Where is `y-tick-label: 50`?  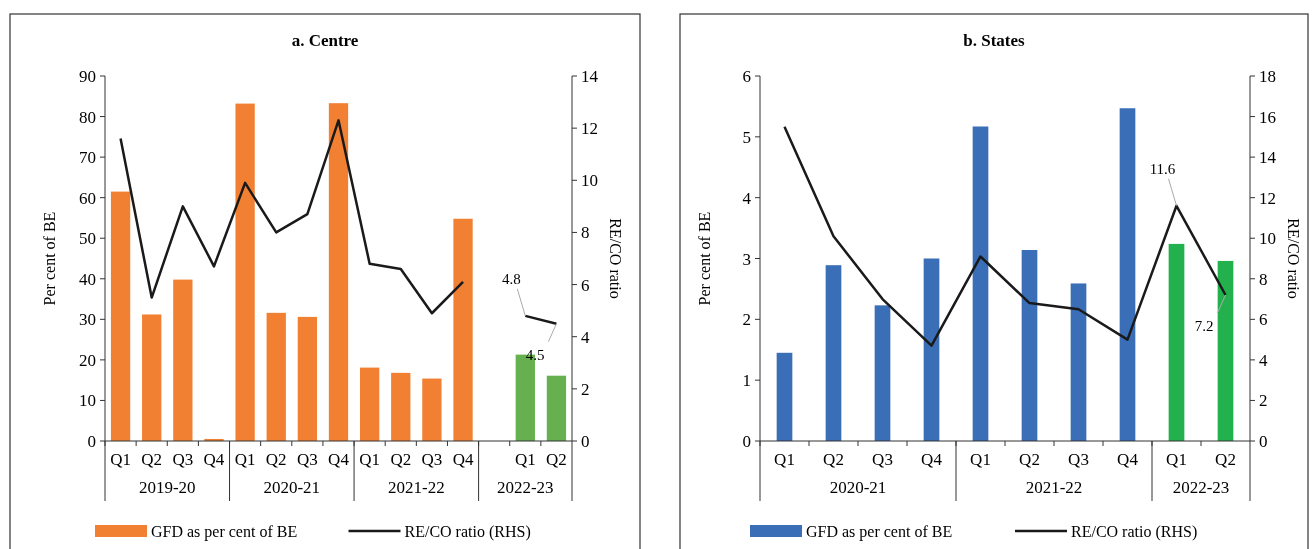 y-tick-label: 50 is located at coordinates (87, 239).